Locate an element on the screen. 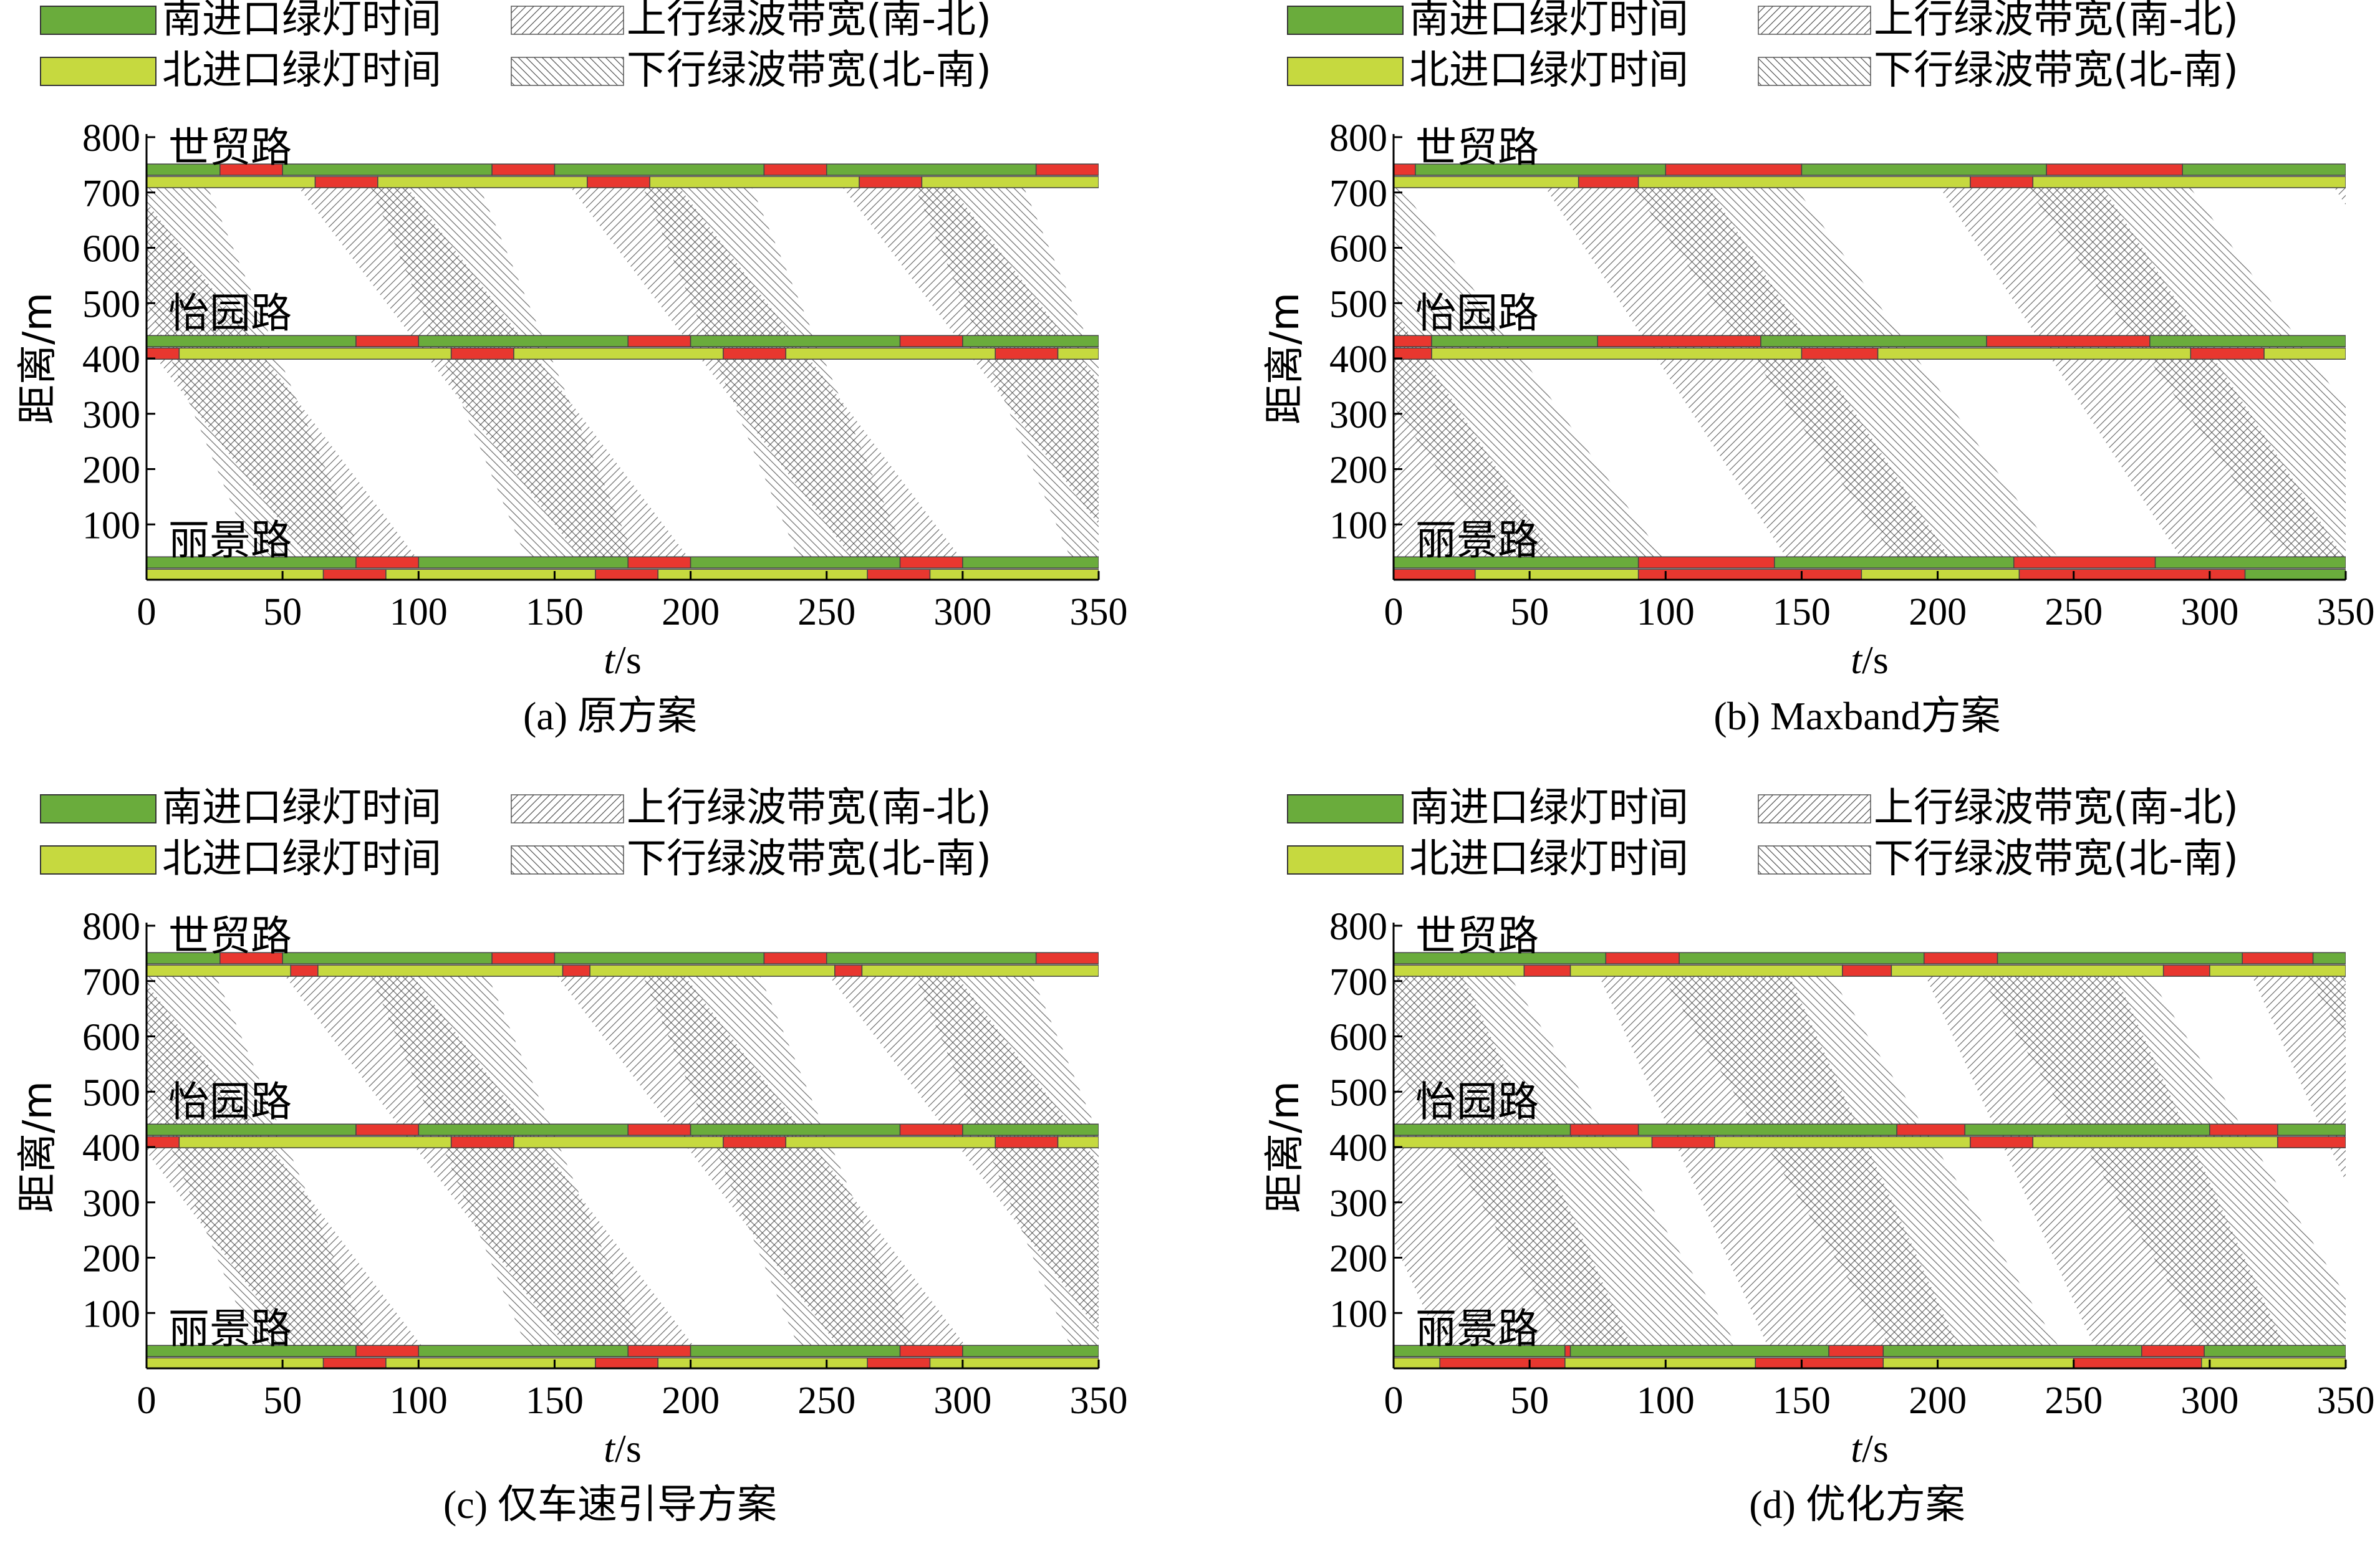 The image size is (2380, 1541). plot-area is located at coordinates (623, 371).